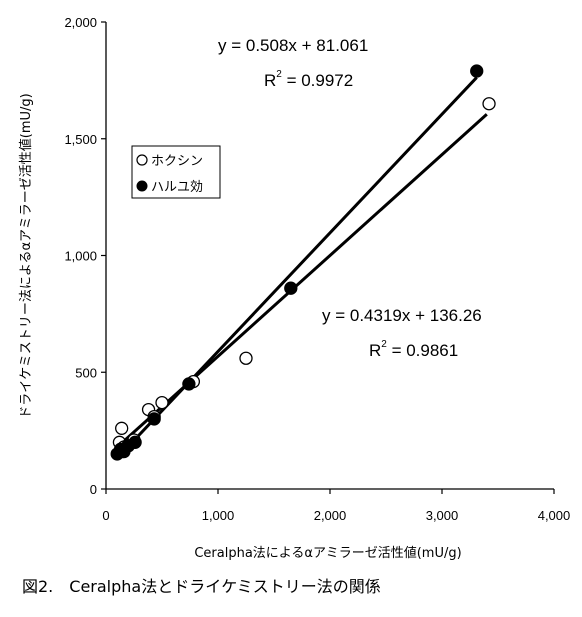  I want to click on r2-hokushin: R2 = 0.9861, so click(413, 349).